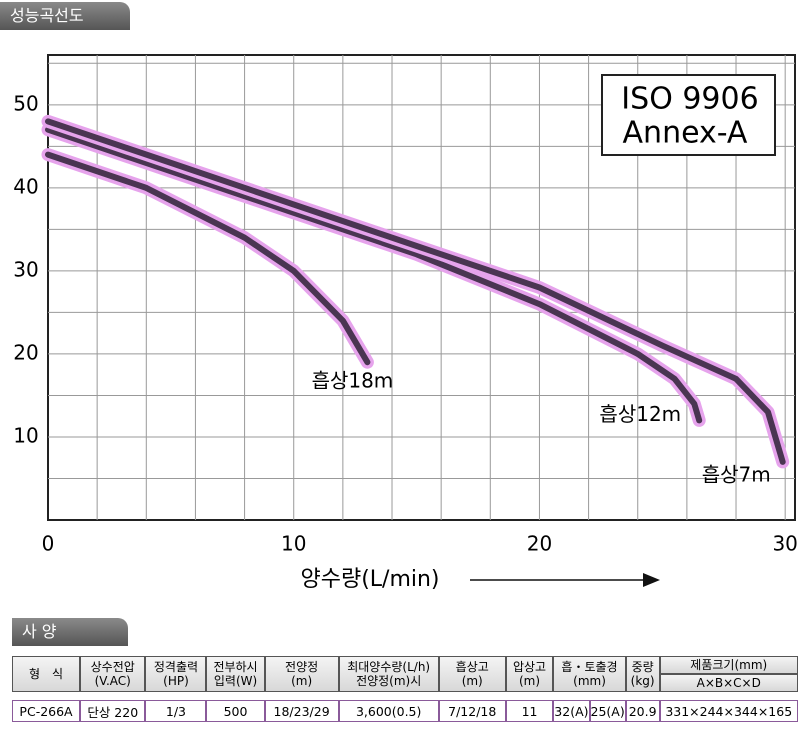 Image resolution: width=809 pixels, height=733 pixels. What do you see at coordinates (208, 258) in the screenshot?
I see `curve` at bounding box center [208, 258].